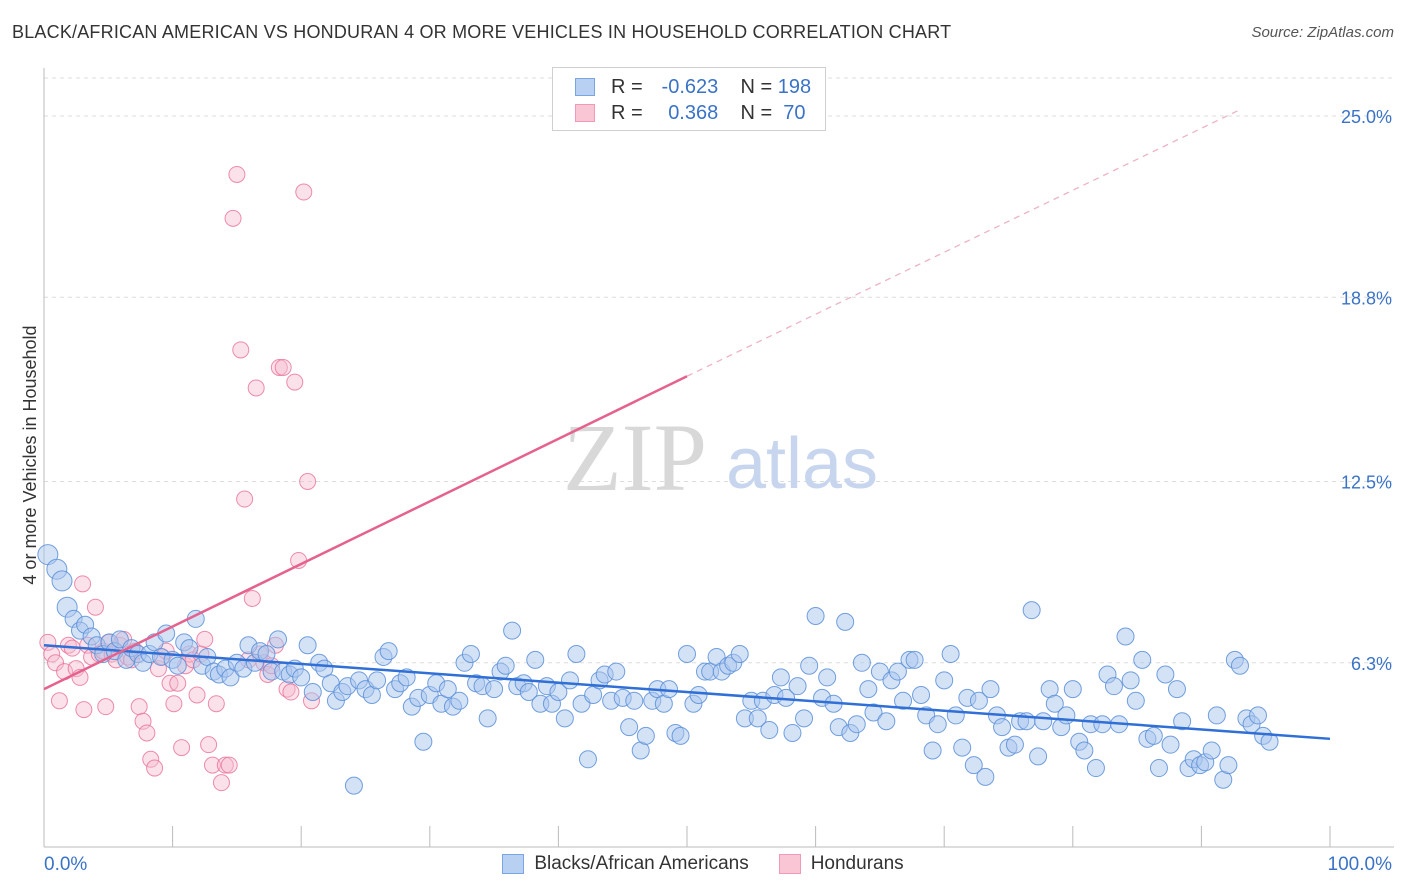 This screenshot has height=892, width=1406. I want to click on honduran-points, so click(179, 478).